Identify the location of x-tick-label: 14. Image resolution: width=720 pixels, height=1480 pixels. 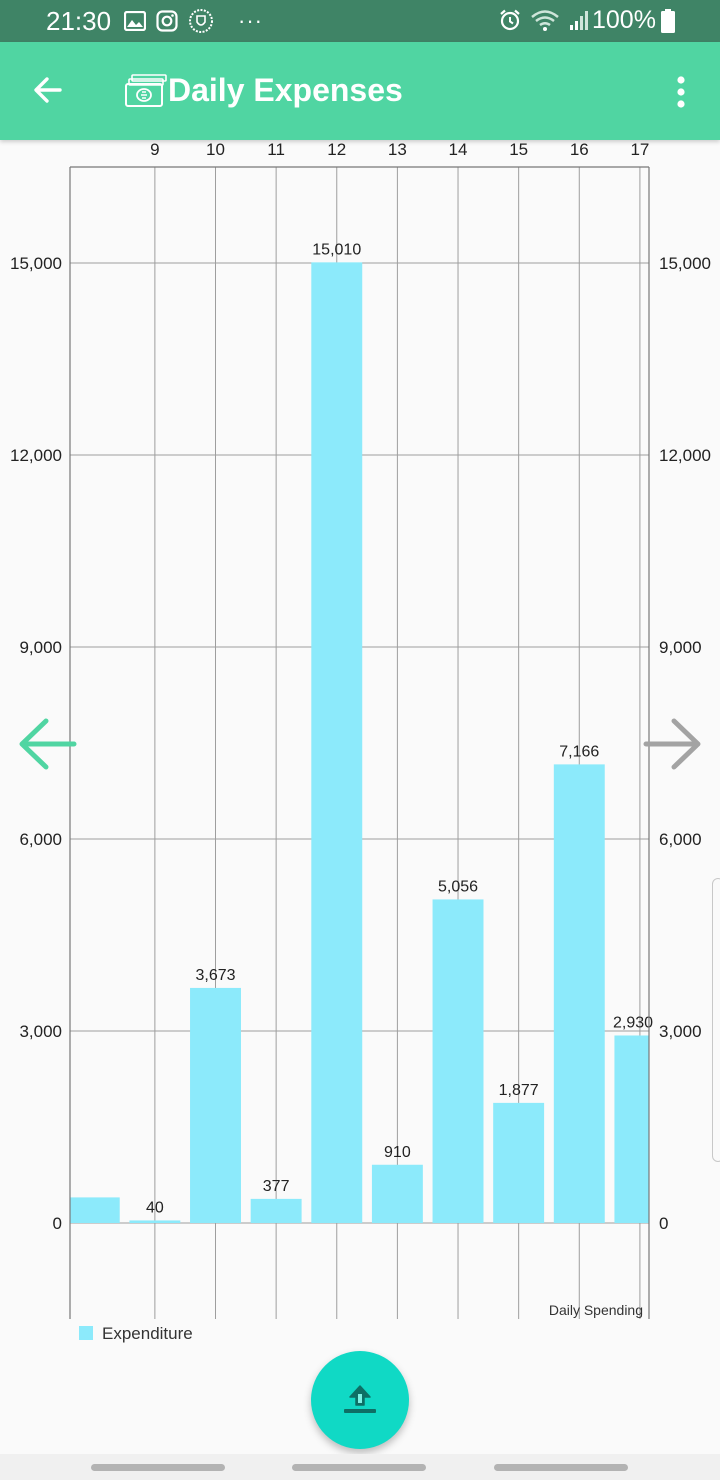
(458, 149).